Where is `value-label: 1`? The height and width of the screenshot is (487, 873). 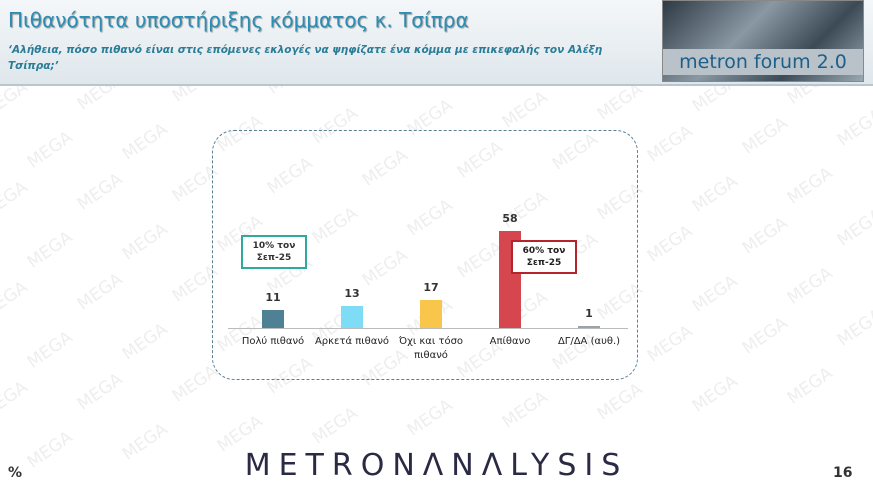
value-label: 1 is located at coordinates (589, 314).